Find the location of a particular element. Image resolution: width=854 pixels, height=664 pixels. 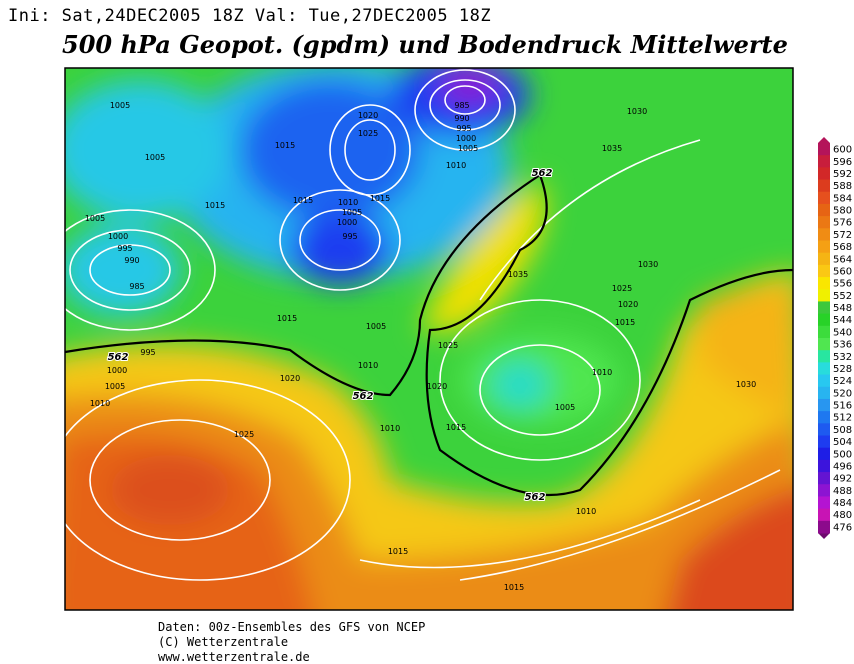

colorbar-label: 524 is located at coordinates (842, 381).